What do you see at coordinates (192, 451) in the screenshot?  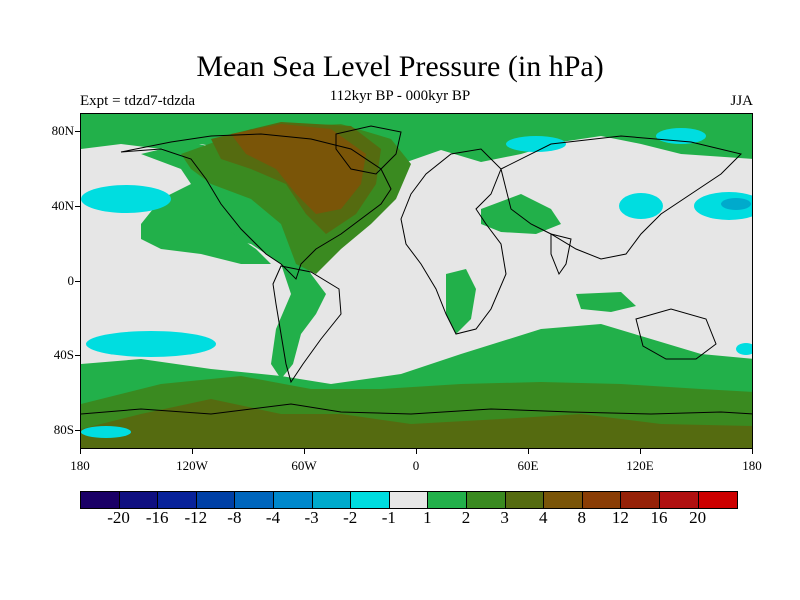 I see `lon-tick-120w` at bounding box center [192, 451].